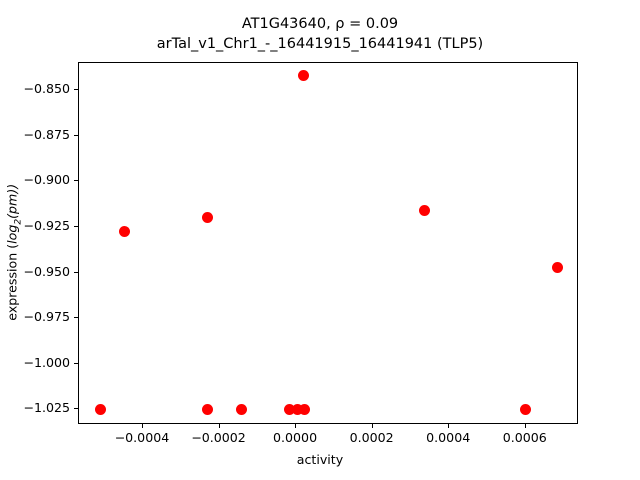 This screenshot has height=480, width=640. What do you see at coordinates (320, 44) in the screenshot?
I see `chart-title-line-2: arTal_v1_Chr1_-_16441915_16441941 (TLP5)` at bounding box center [320, 44].